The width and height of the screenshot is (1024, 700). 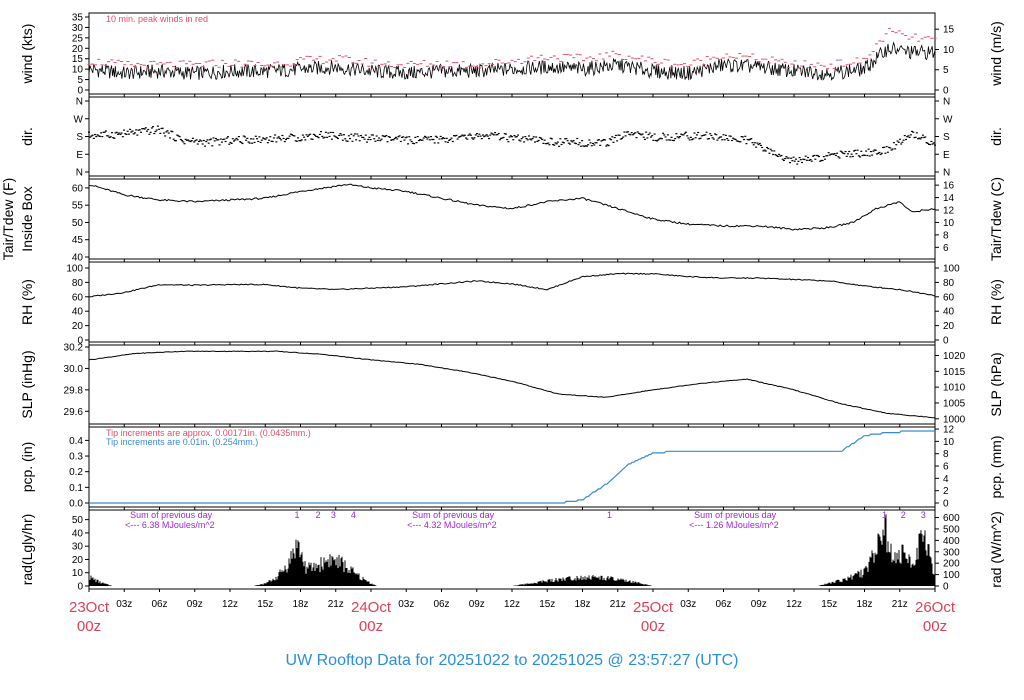 I want to click on wind-left-tick-label: 0, so click(x=80, y=91).